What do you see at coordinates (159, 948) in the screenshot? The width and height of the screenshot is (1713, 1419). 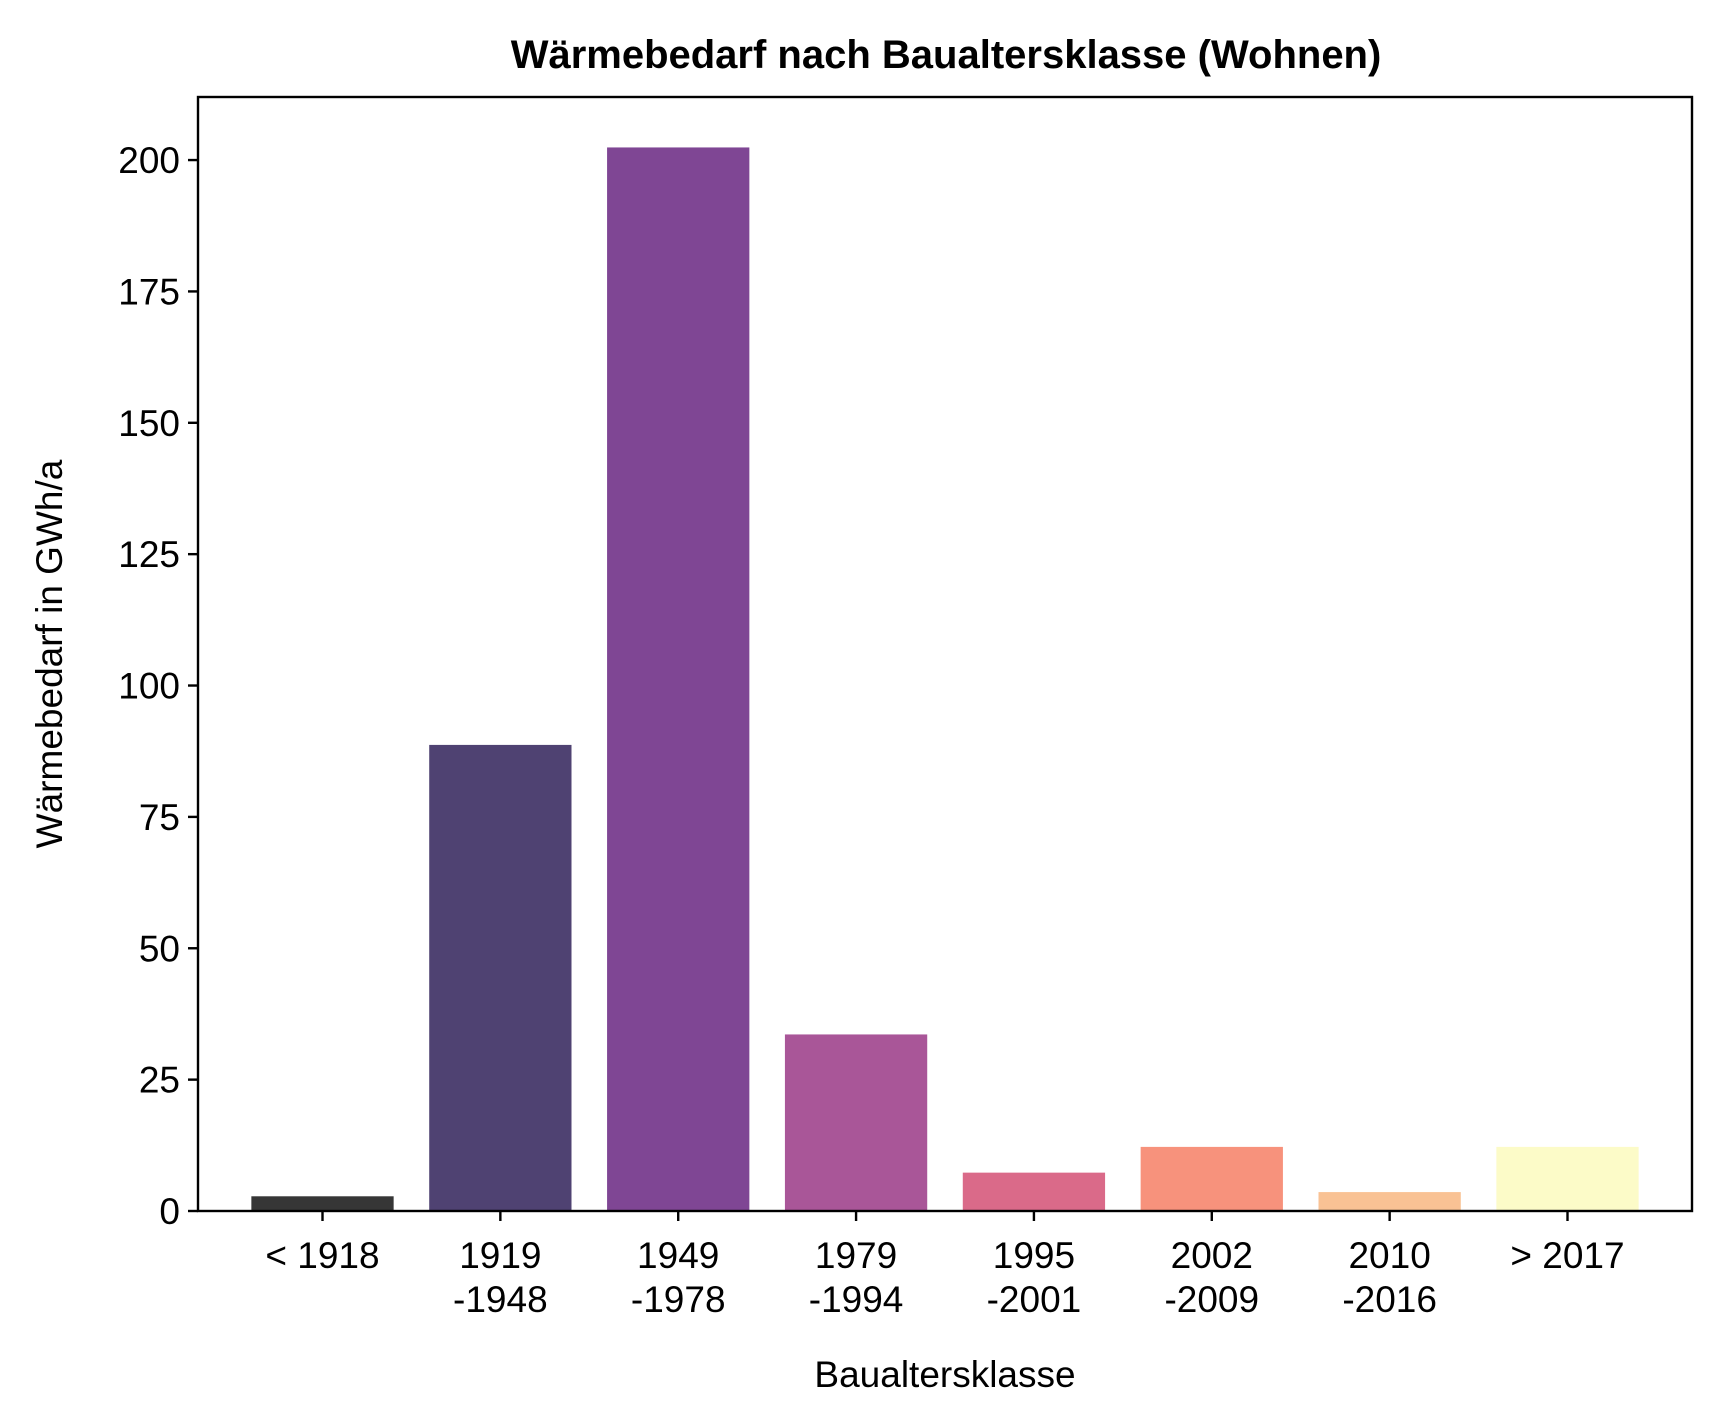 I see `y-tick-label: 50` at bounding box center [159, 948].